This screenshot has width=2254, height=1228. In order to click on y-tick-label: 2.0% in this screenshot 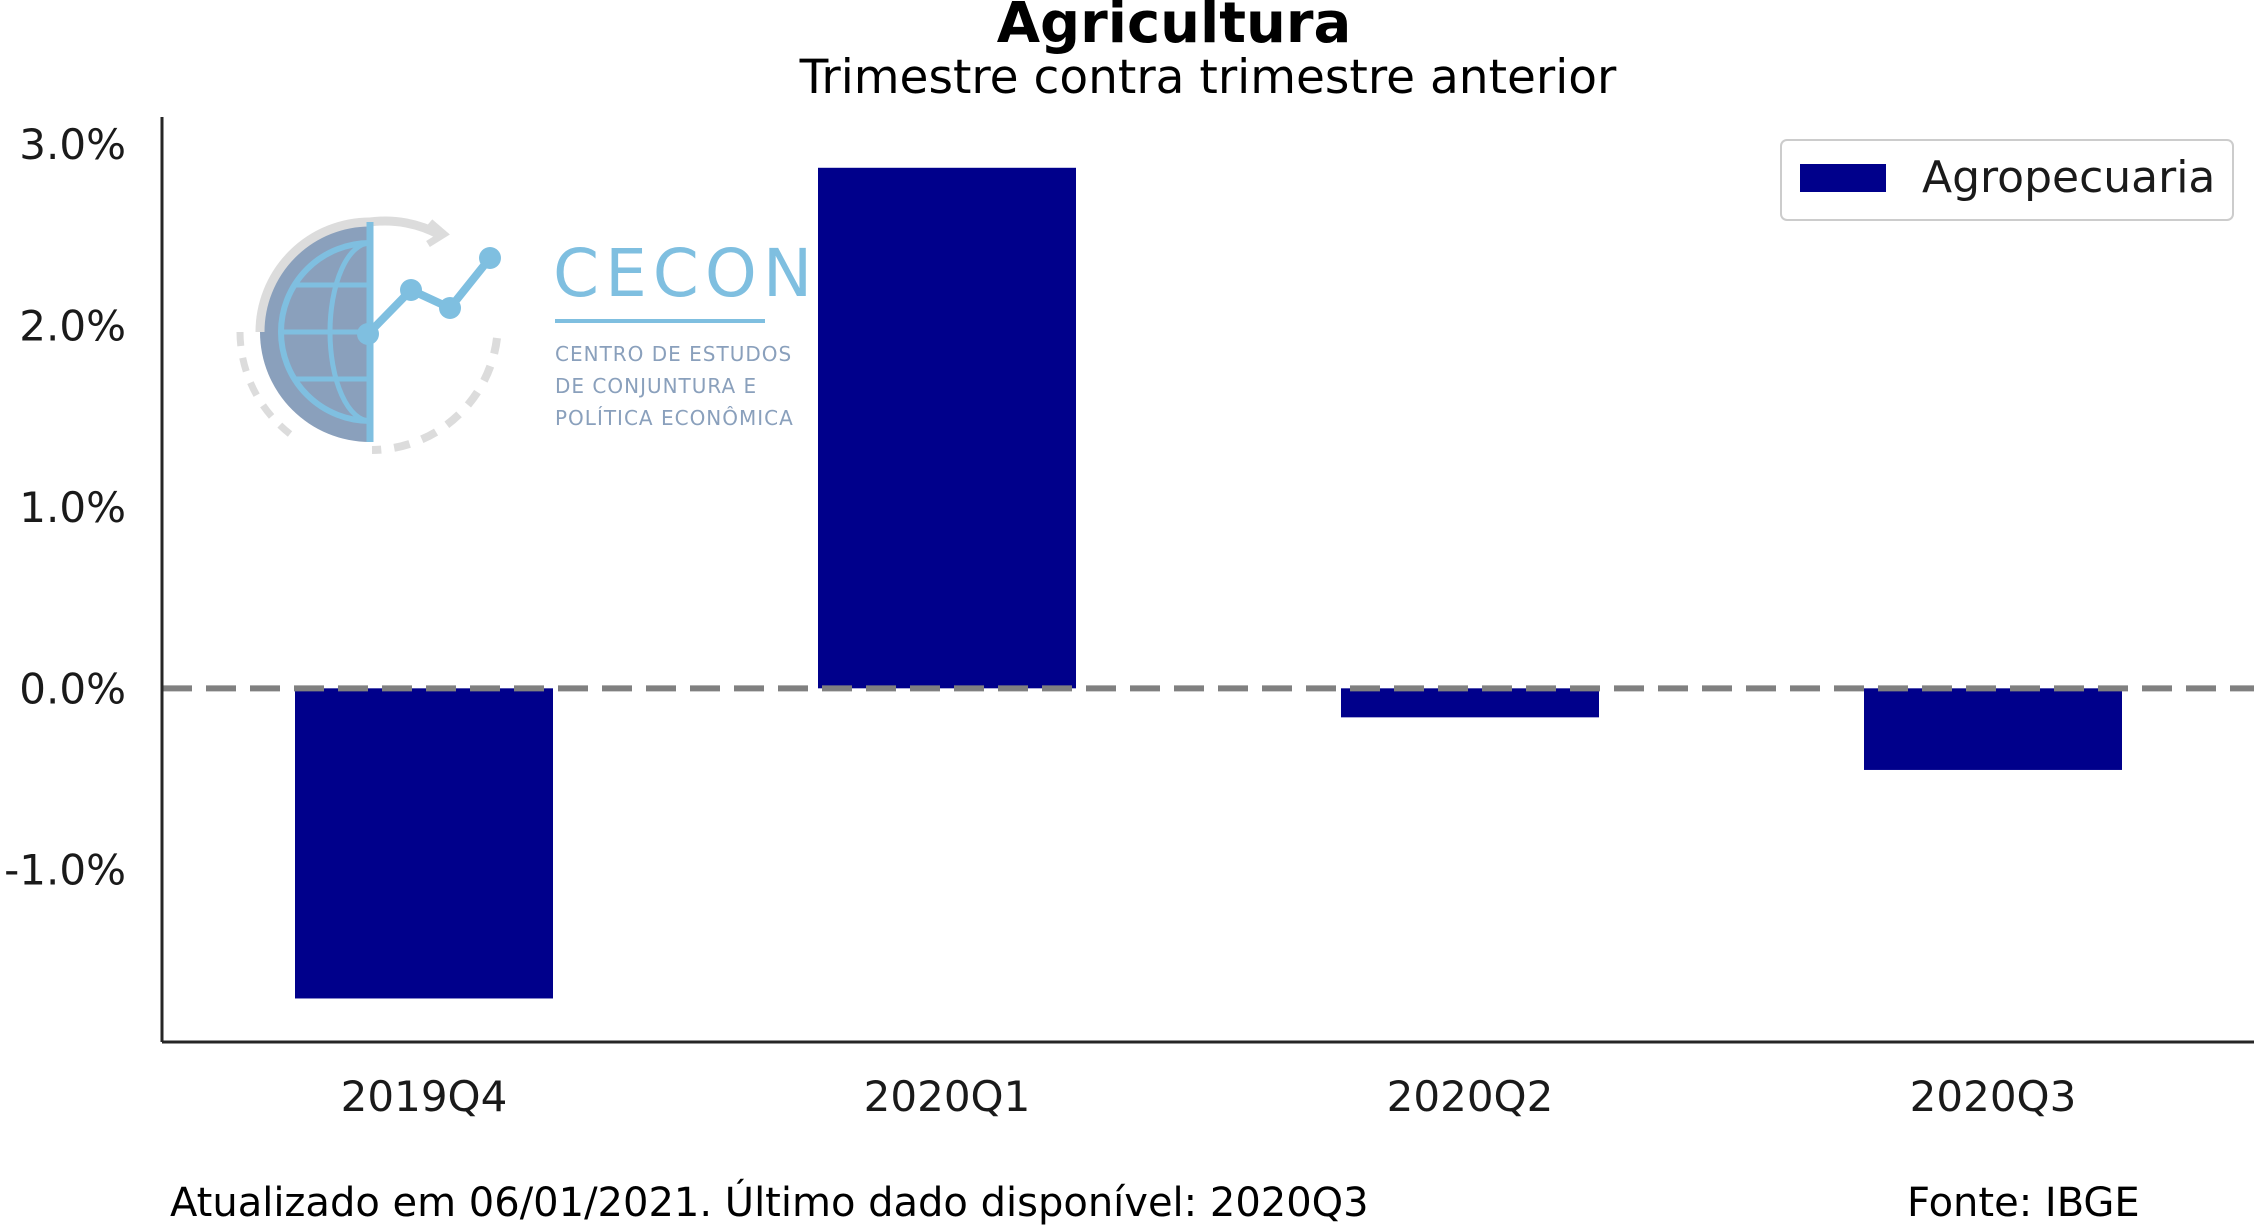, I will do `click(72, 326)`.